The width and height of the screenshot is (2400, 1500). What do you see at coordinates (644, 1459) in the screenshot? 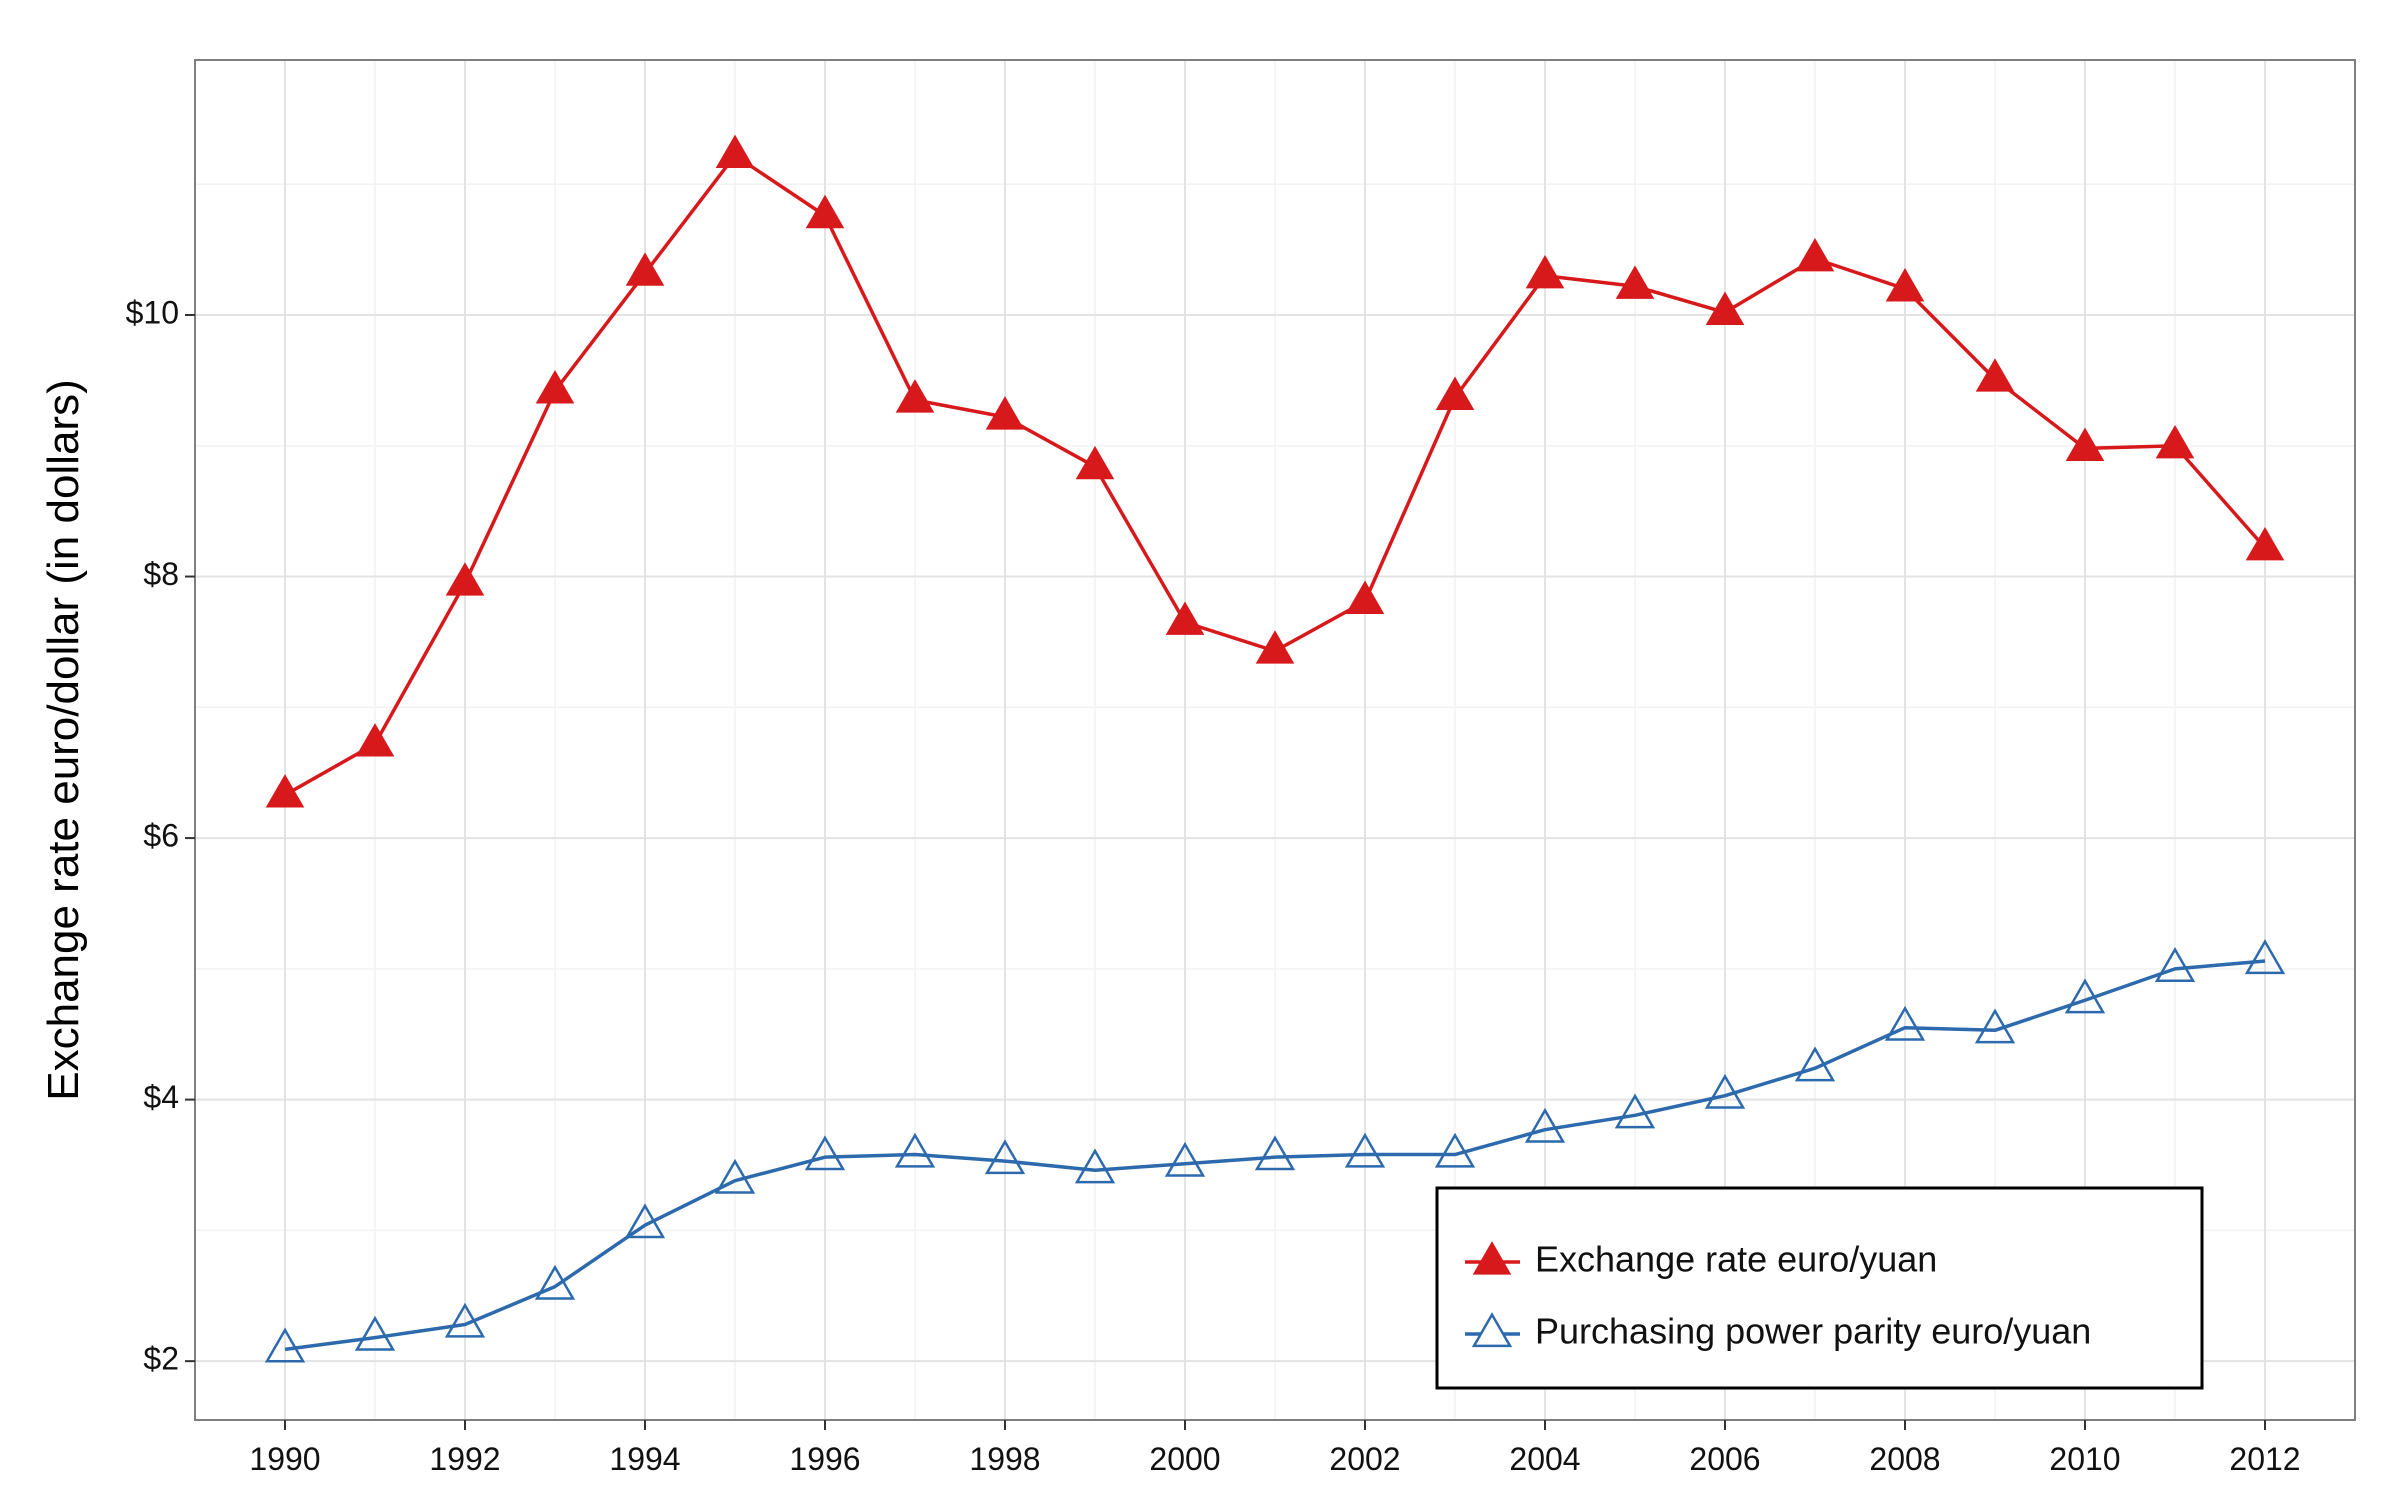
I see `x-tick-label: 1994` at bounding box center [644, 1459].